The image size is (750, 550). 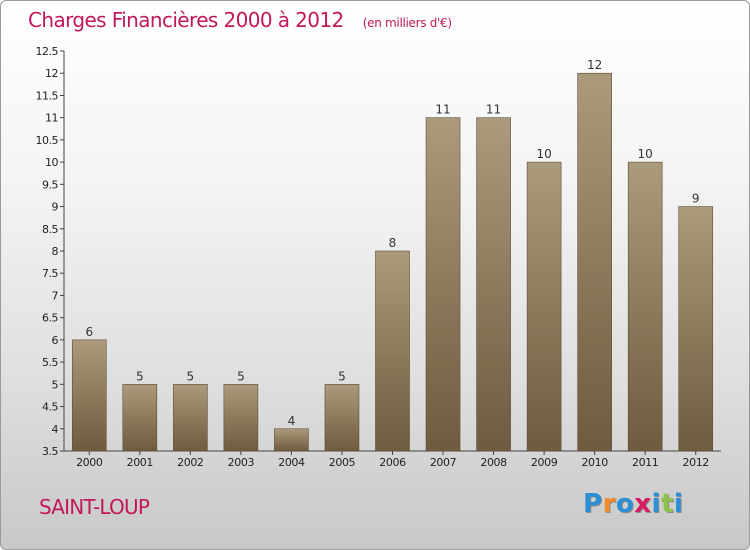 What do you see at coordinates (625, 504) in the screenshot?
I see `logo-letter: o` at bounding box center [625, 504].